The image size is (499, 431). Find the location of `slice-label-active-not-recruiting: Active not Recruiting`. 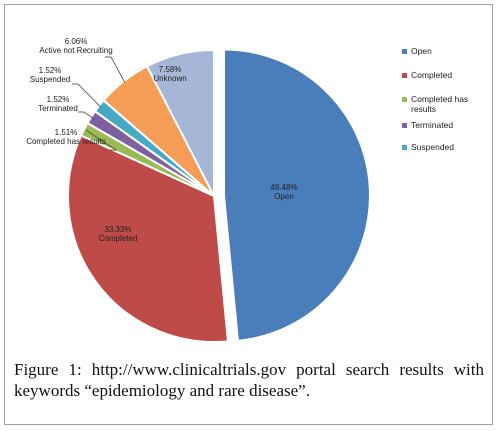

slice-label-active-not-recruiting: Active not Recruiting is located at coordinates (75, 50).